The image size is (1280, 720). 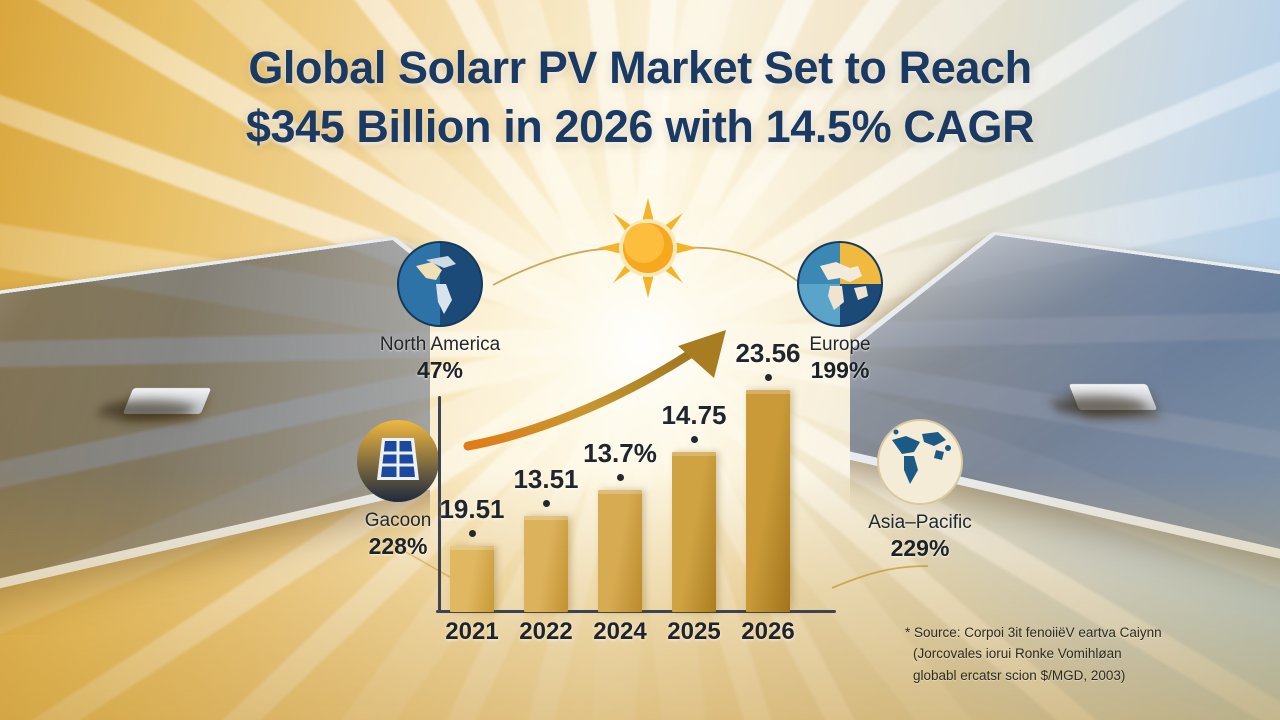 What do you see at coordinates (440, 344) in the screenshot?
I see `callout-label: North America` at bounding box center [440, 344].